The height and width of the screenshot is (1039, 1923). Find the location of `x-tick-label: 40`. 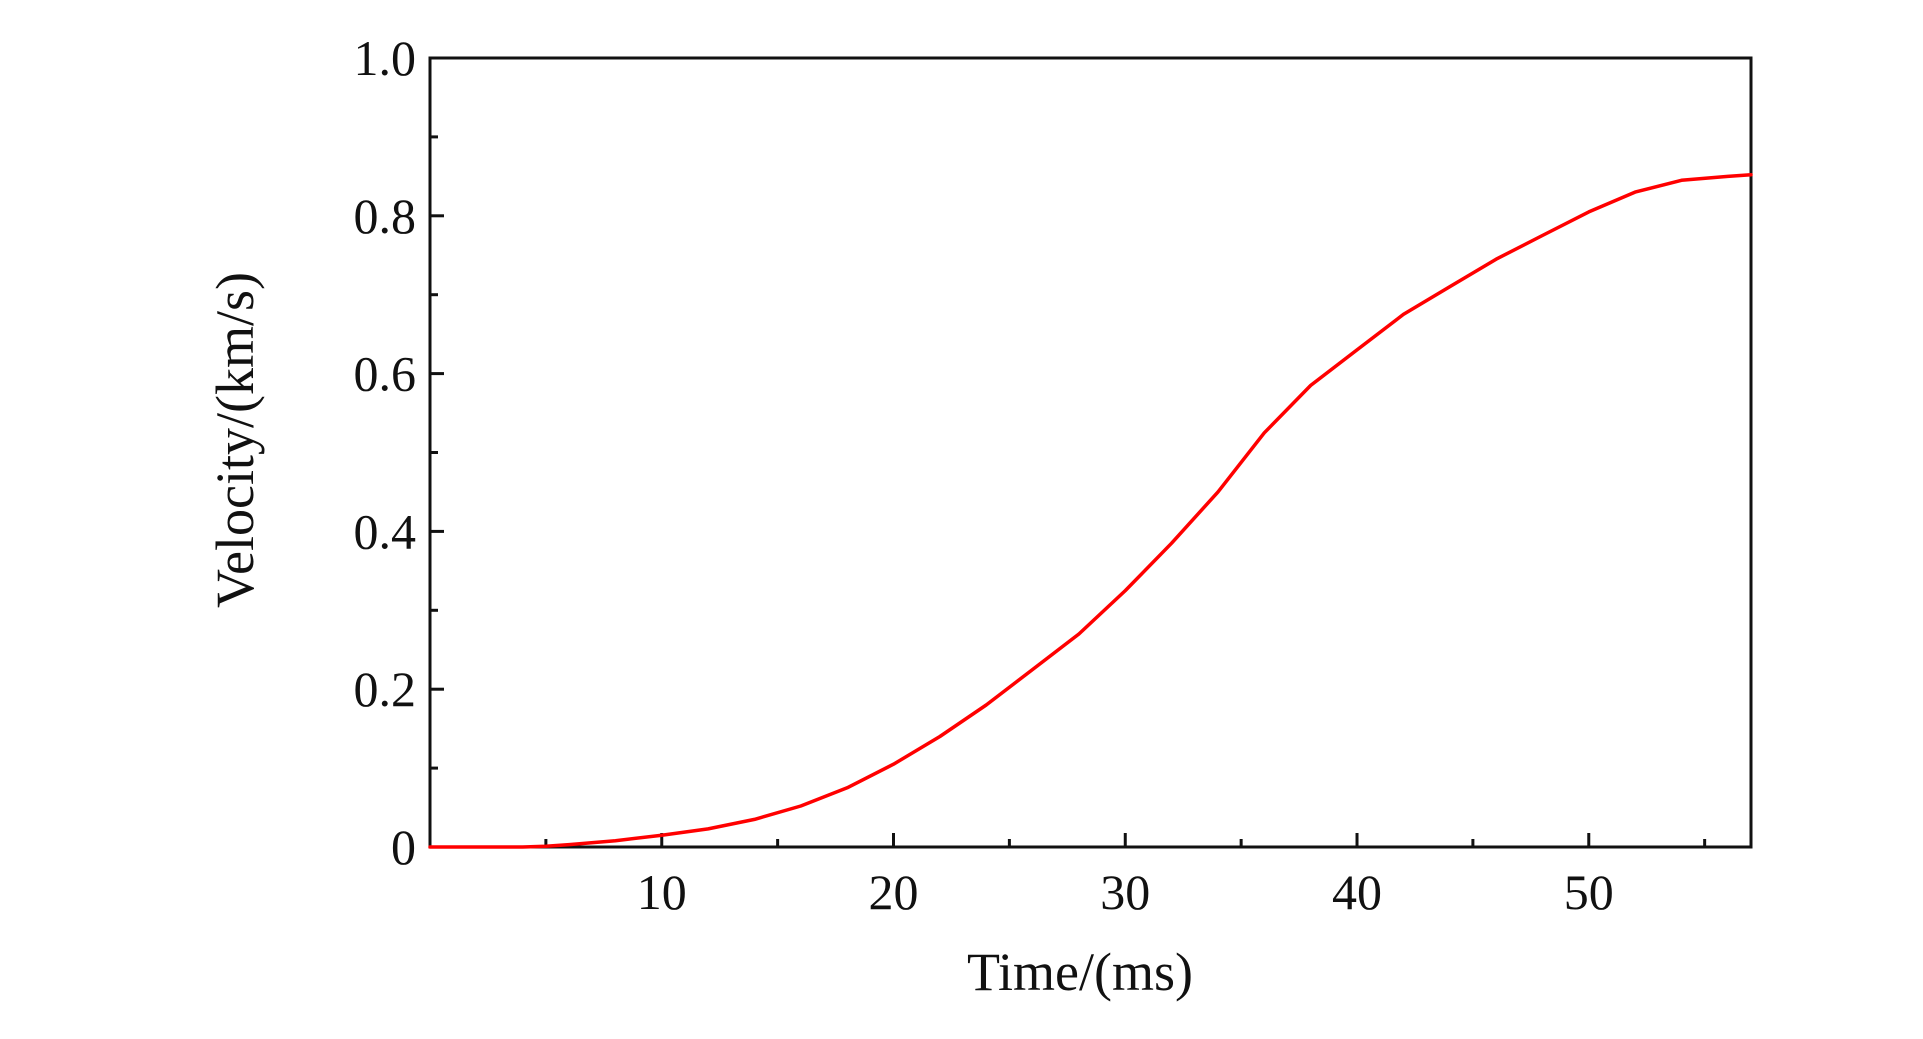

x-tick-label: 40 is located at coordinates (1357, 892).